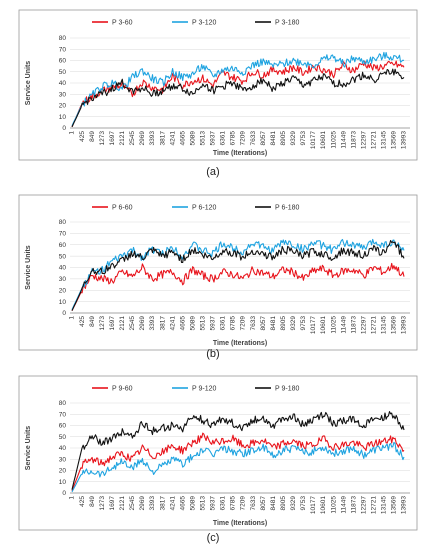 The height and width of the screenshot is (550, 421). Describe the element at coordinates (82, 501) in the screenshot. I see `x-tick-label: 425` at that location.